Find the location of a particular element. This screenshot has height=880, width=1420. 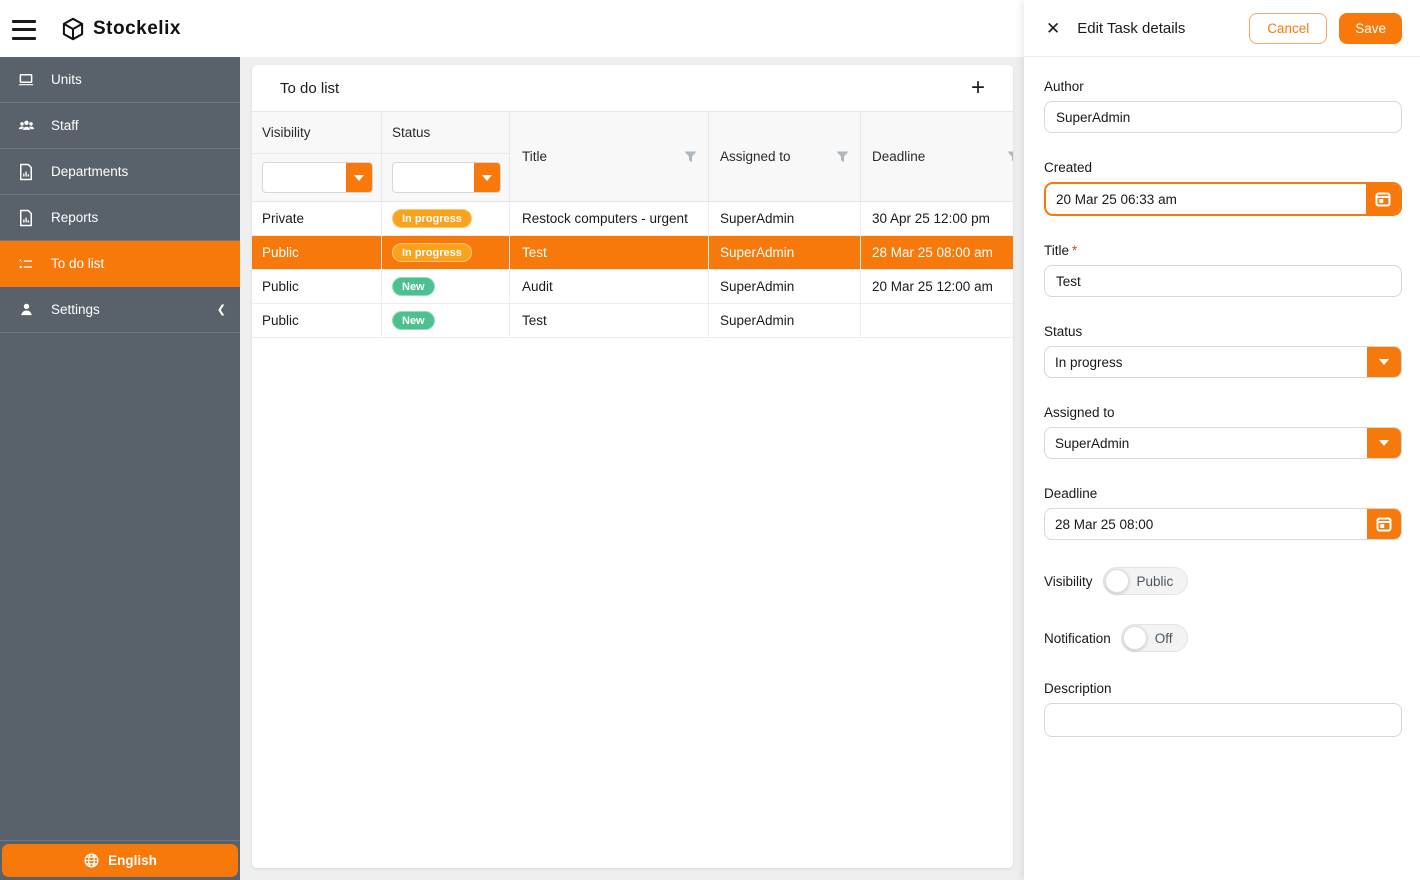

cell-title: Restock computers - urgent is located at coordinates (609, 218).